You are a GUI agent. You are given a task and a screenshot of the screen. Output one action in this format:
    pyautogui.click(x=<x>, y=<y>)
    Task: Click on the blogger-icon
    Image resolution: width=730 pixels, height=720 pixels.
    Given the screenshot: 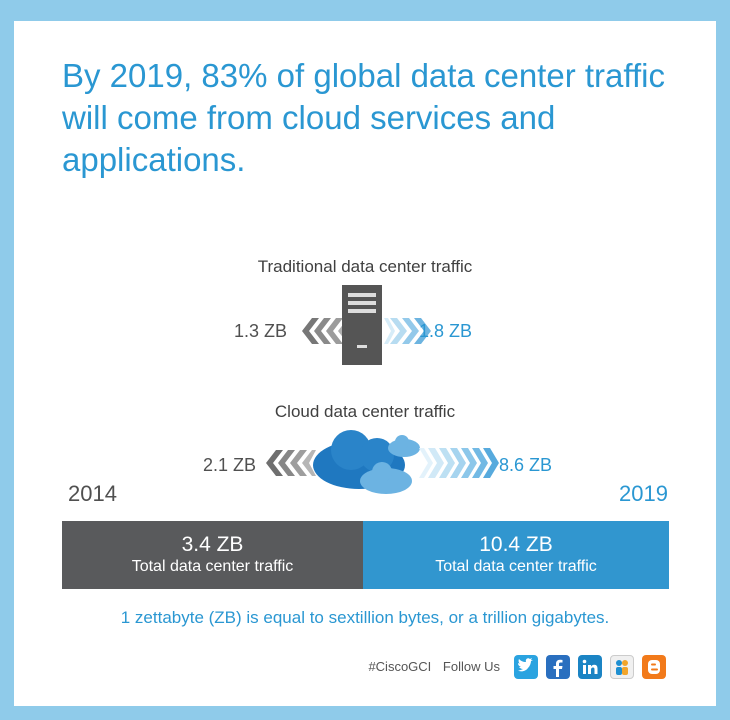 What is the action you would take?
    pyautogui.click(x=654, y=667)
    